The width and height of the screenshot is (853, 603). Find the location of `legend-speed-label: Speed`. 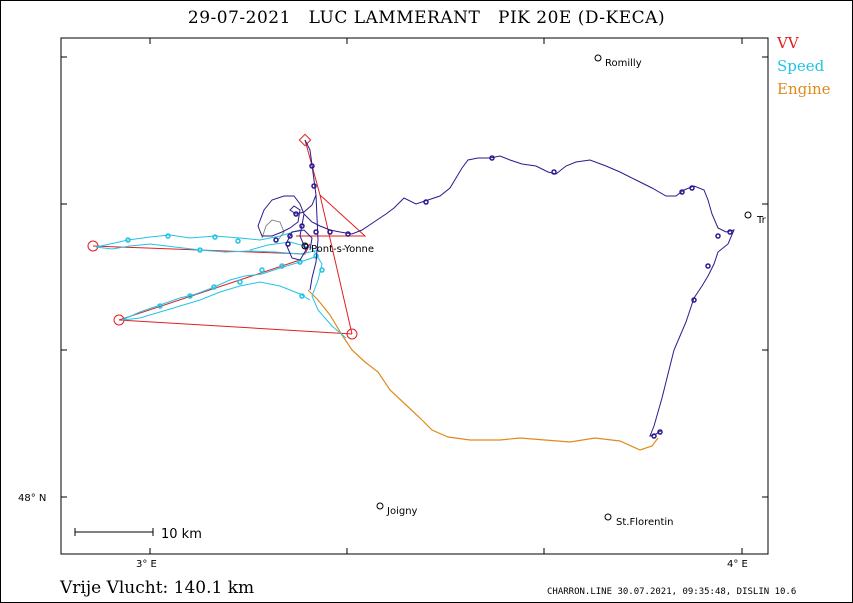

legend-speed-label: Speed is located at coordinates (801, 66).